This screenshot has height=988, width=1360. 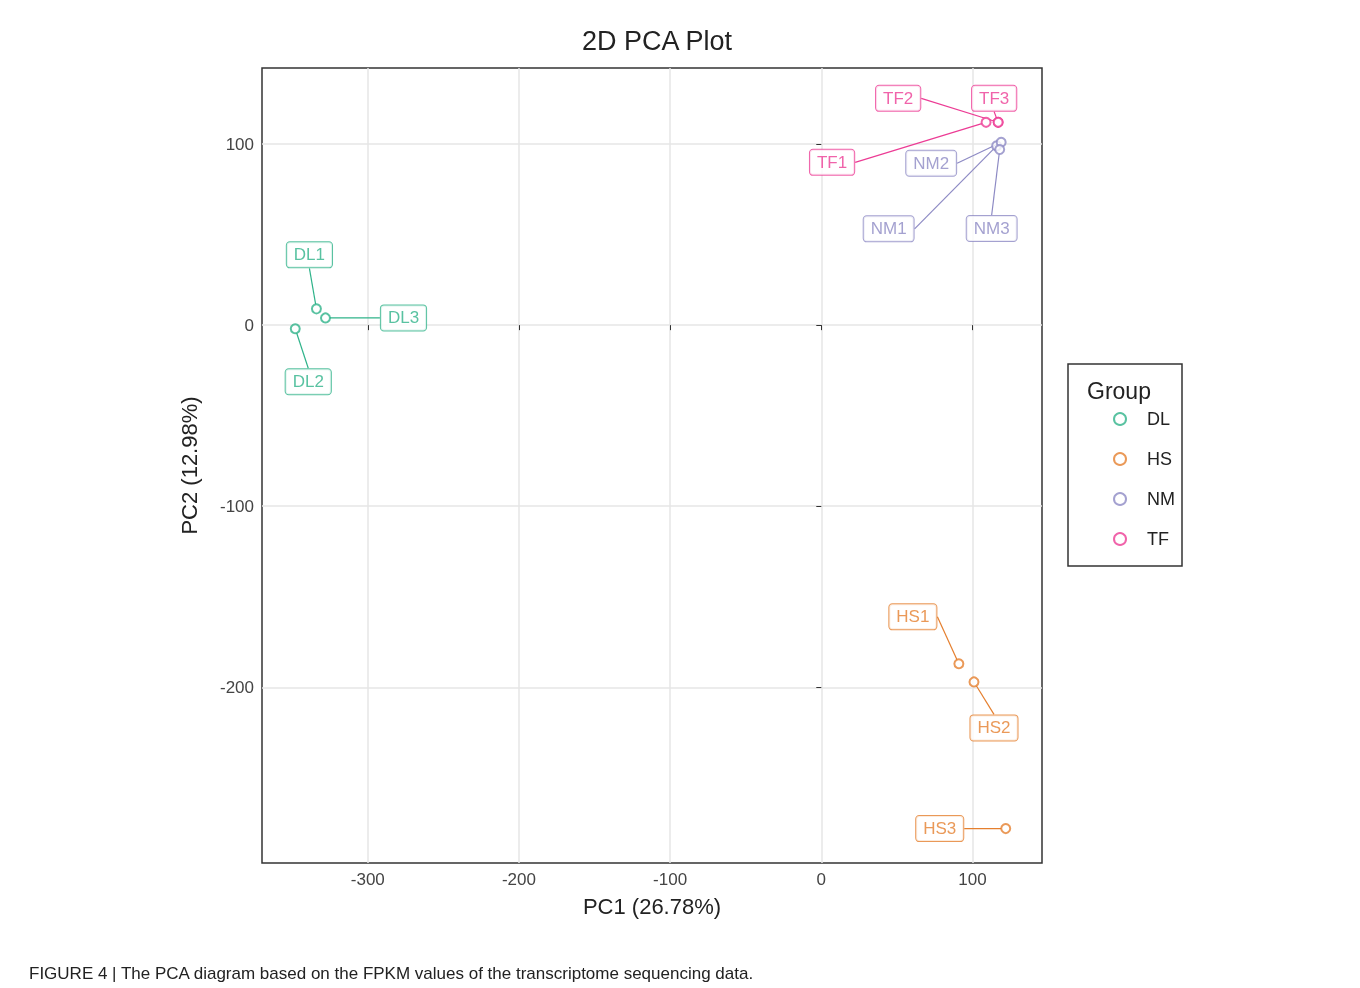 I want to click on y-tick-label: 100, so click(x=239, y=144).